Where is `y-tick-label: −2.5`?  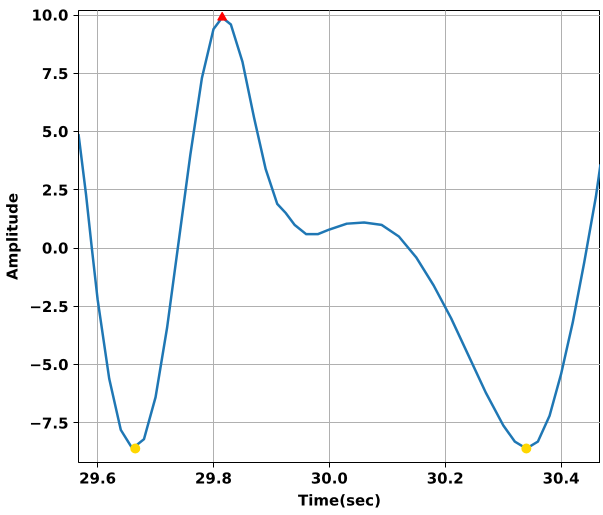 y-tick-label: −2.5 is located at coordinates (48, 307).